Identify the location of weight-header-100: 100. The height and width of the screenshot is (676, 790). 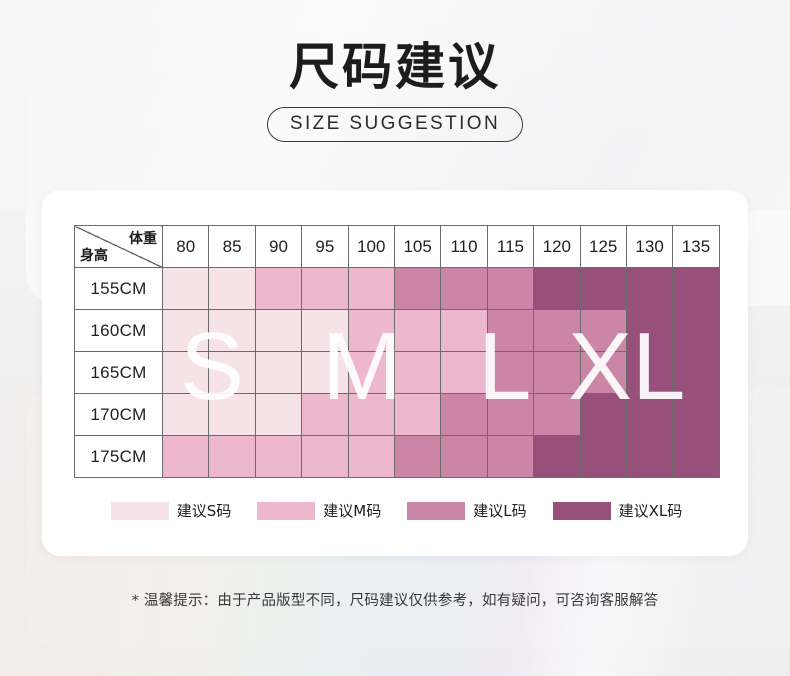
(371, 246).